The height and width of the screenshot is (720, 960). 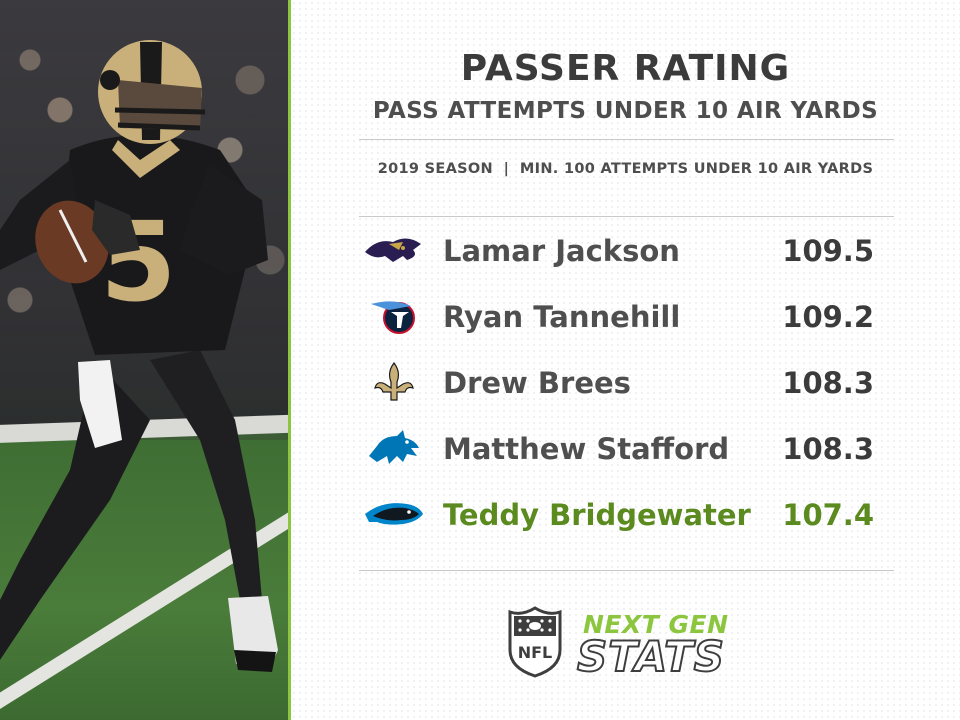 What do you see at coordinates (625, 68) in the screenshot?
I see `page-title: PASSER RATING` at bounding box center [625, 68].